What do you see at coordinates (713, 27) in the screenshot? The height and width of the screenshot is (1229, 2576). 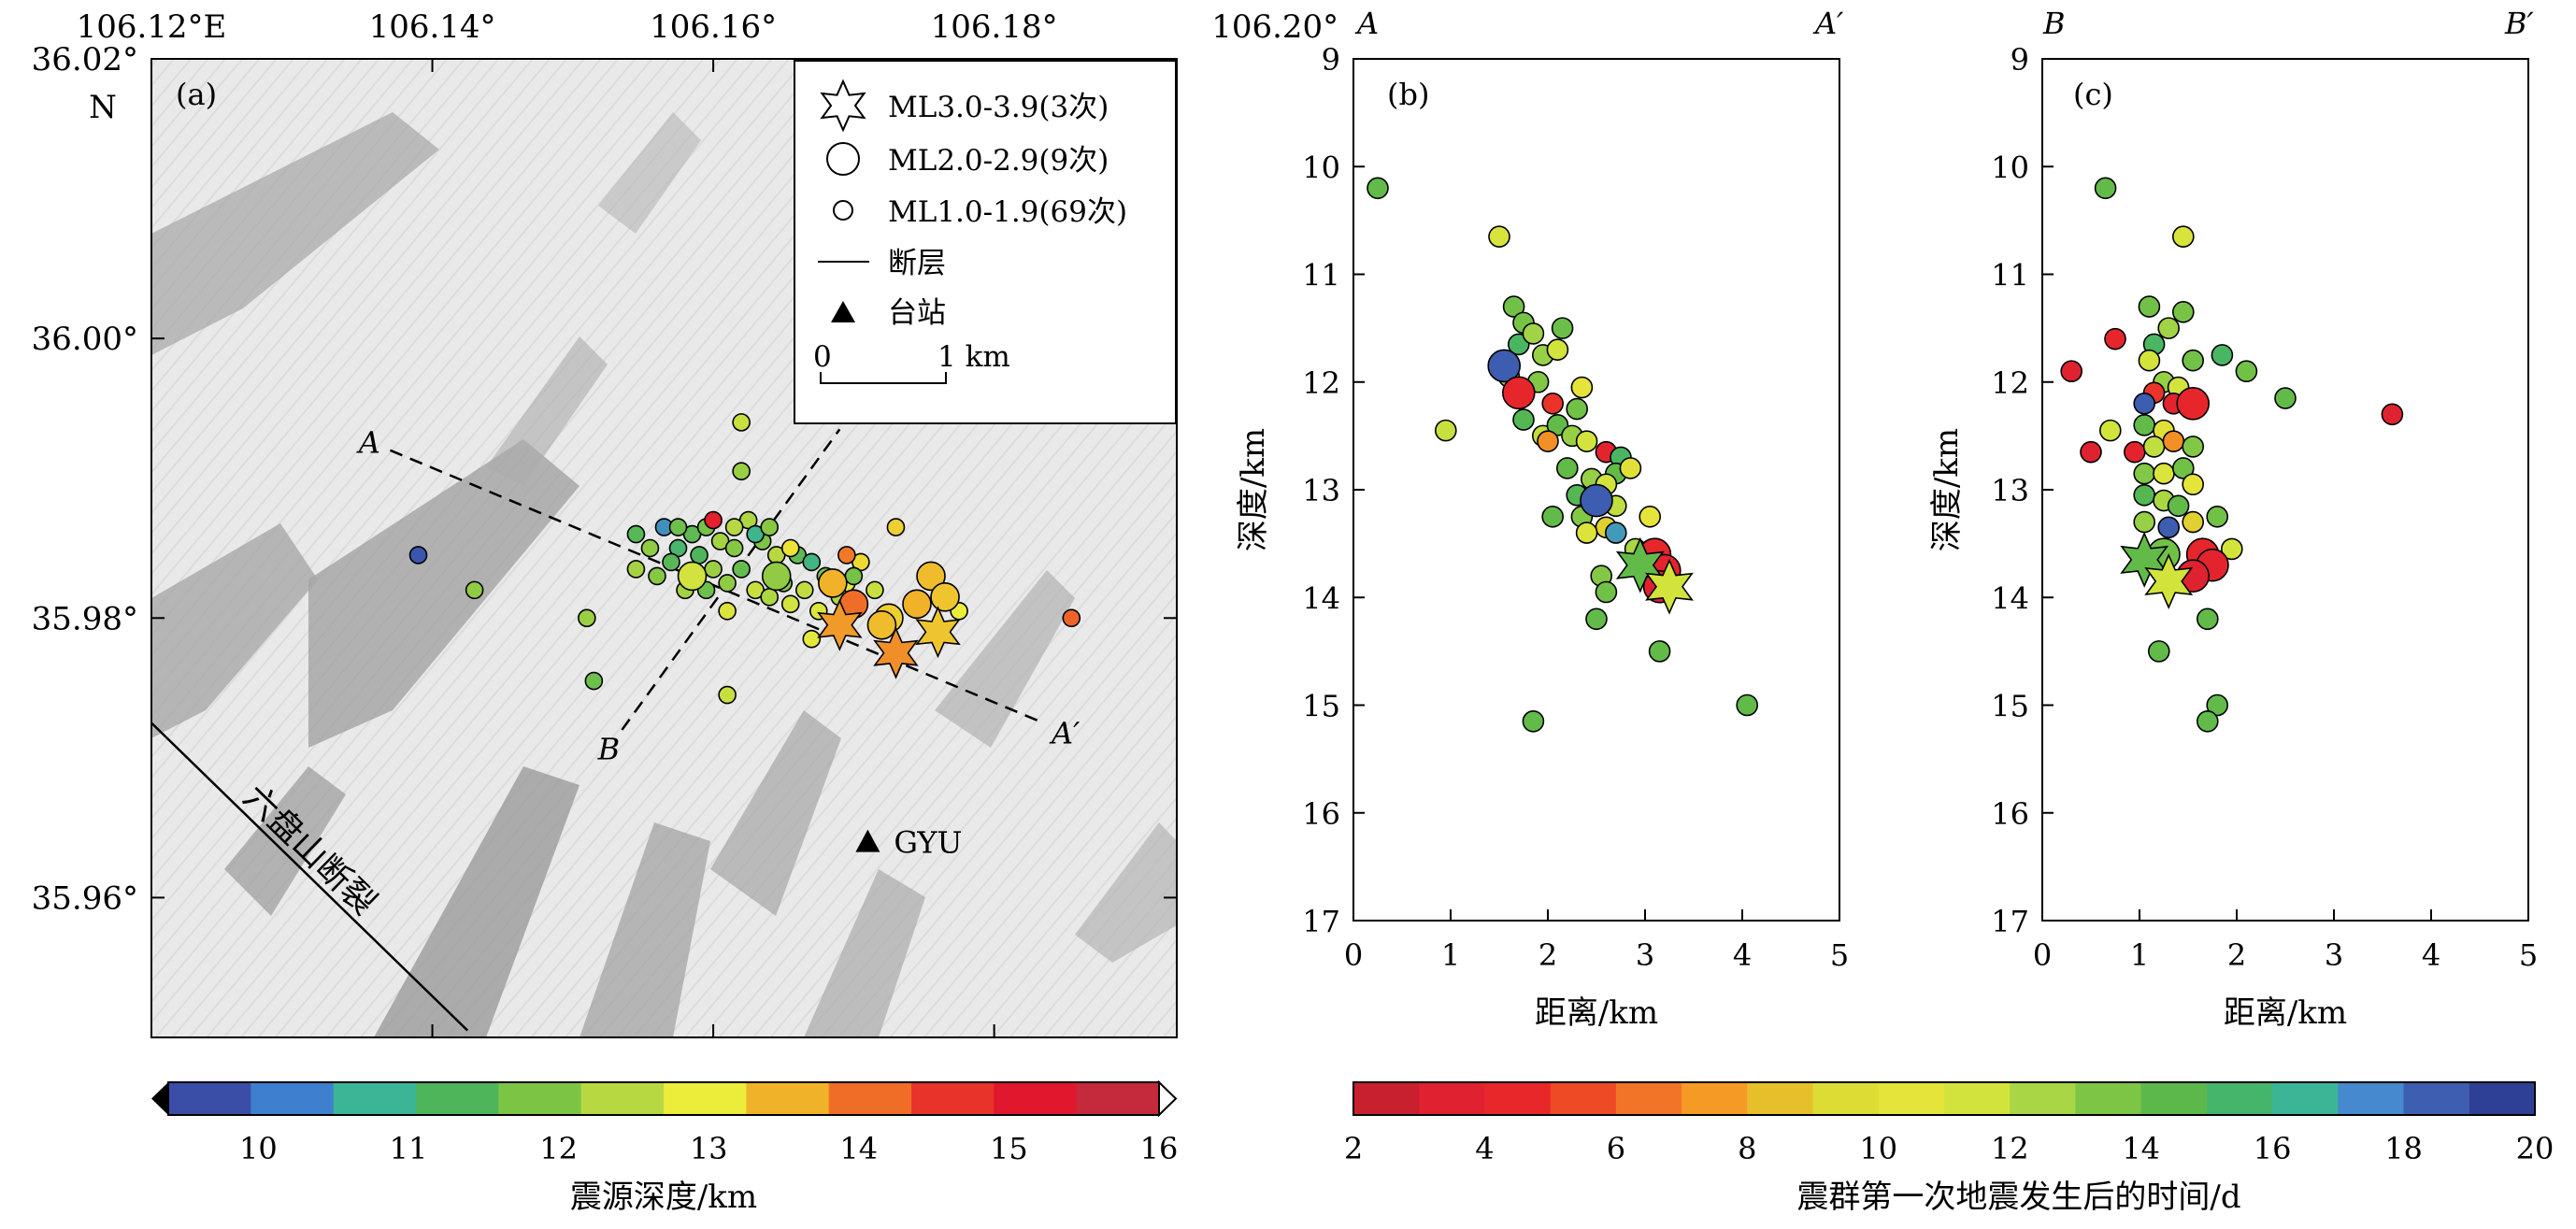 I see `map-x-tick-label: 106.16°` at bounding box center [713, 27].